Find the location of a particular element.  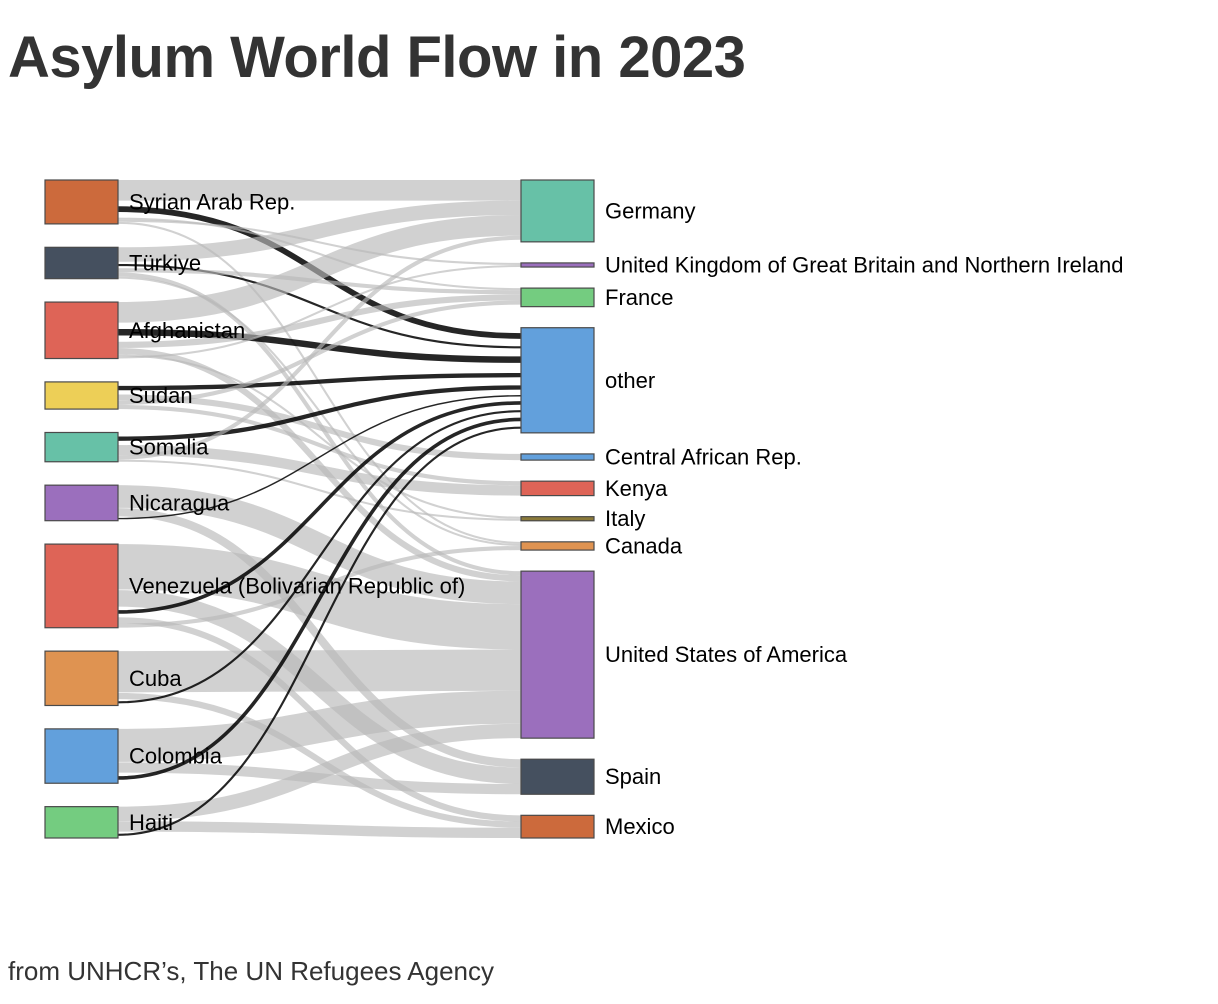

link-sudan-to-kenya is located at coordinates (319, 445).